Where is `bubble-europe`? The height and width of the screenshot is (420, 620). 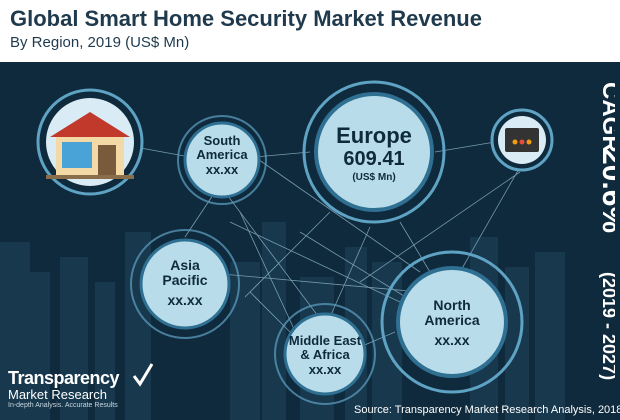 bubble-europe is located at coordinates (374, 152).